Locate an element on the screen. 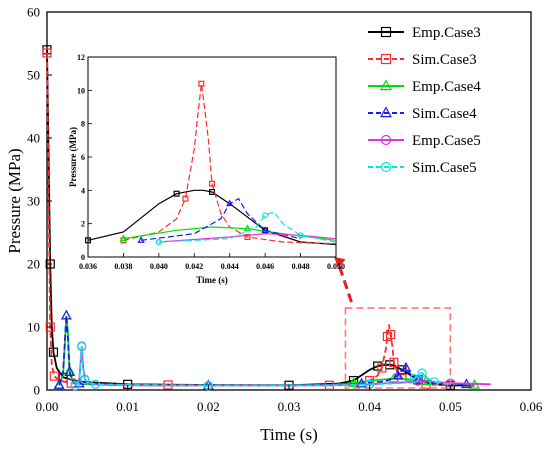  x-tick-label: 0.04 is located at coordinates (369, 406).